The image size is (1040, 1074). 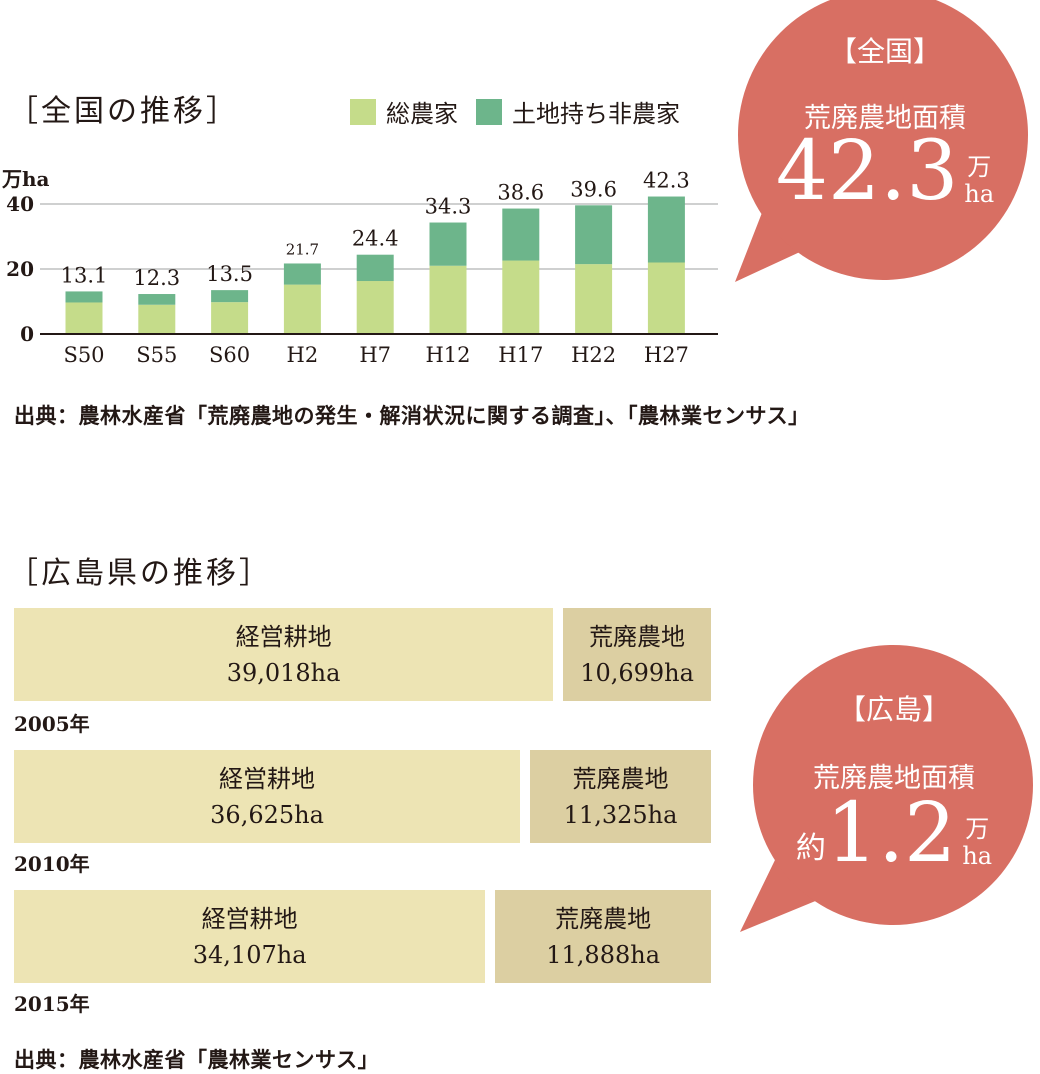 I want to click on y-tick-label: 40, so click(x=20, y=204).